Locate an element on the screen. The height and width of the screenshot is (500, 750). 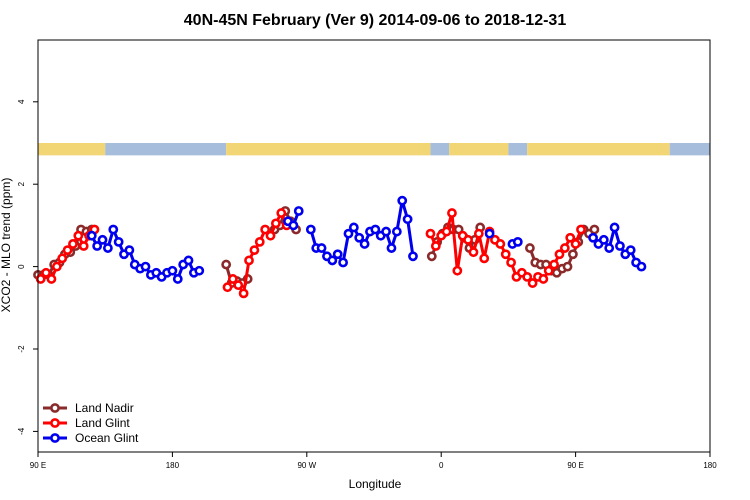
y-tick-label: -2 is located at coordinates (21, 349).